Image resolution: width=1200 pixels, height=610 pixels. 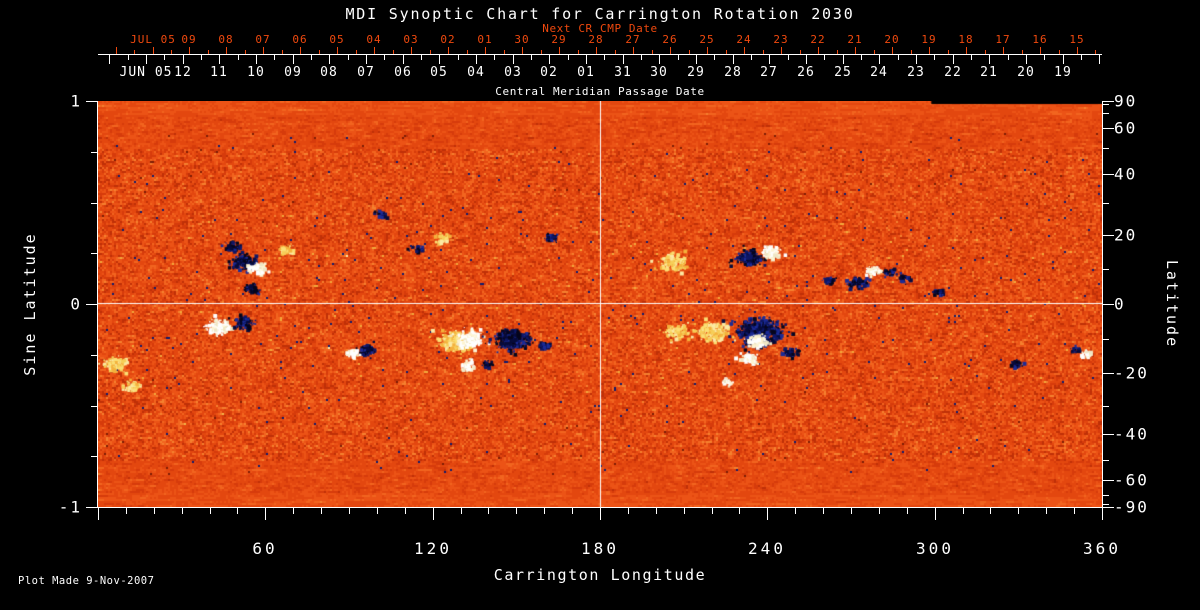 What do you see at coordinates (513, 72) in the screenshot?
I see `cmp-date-label: 03` at bounding box center [513, 72].